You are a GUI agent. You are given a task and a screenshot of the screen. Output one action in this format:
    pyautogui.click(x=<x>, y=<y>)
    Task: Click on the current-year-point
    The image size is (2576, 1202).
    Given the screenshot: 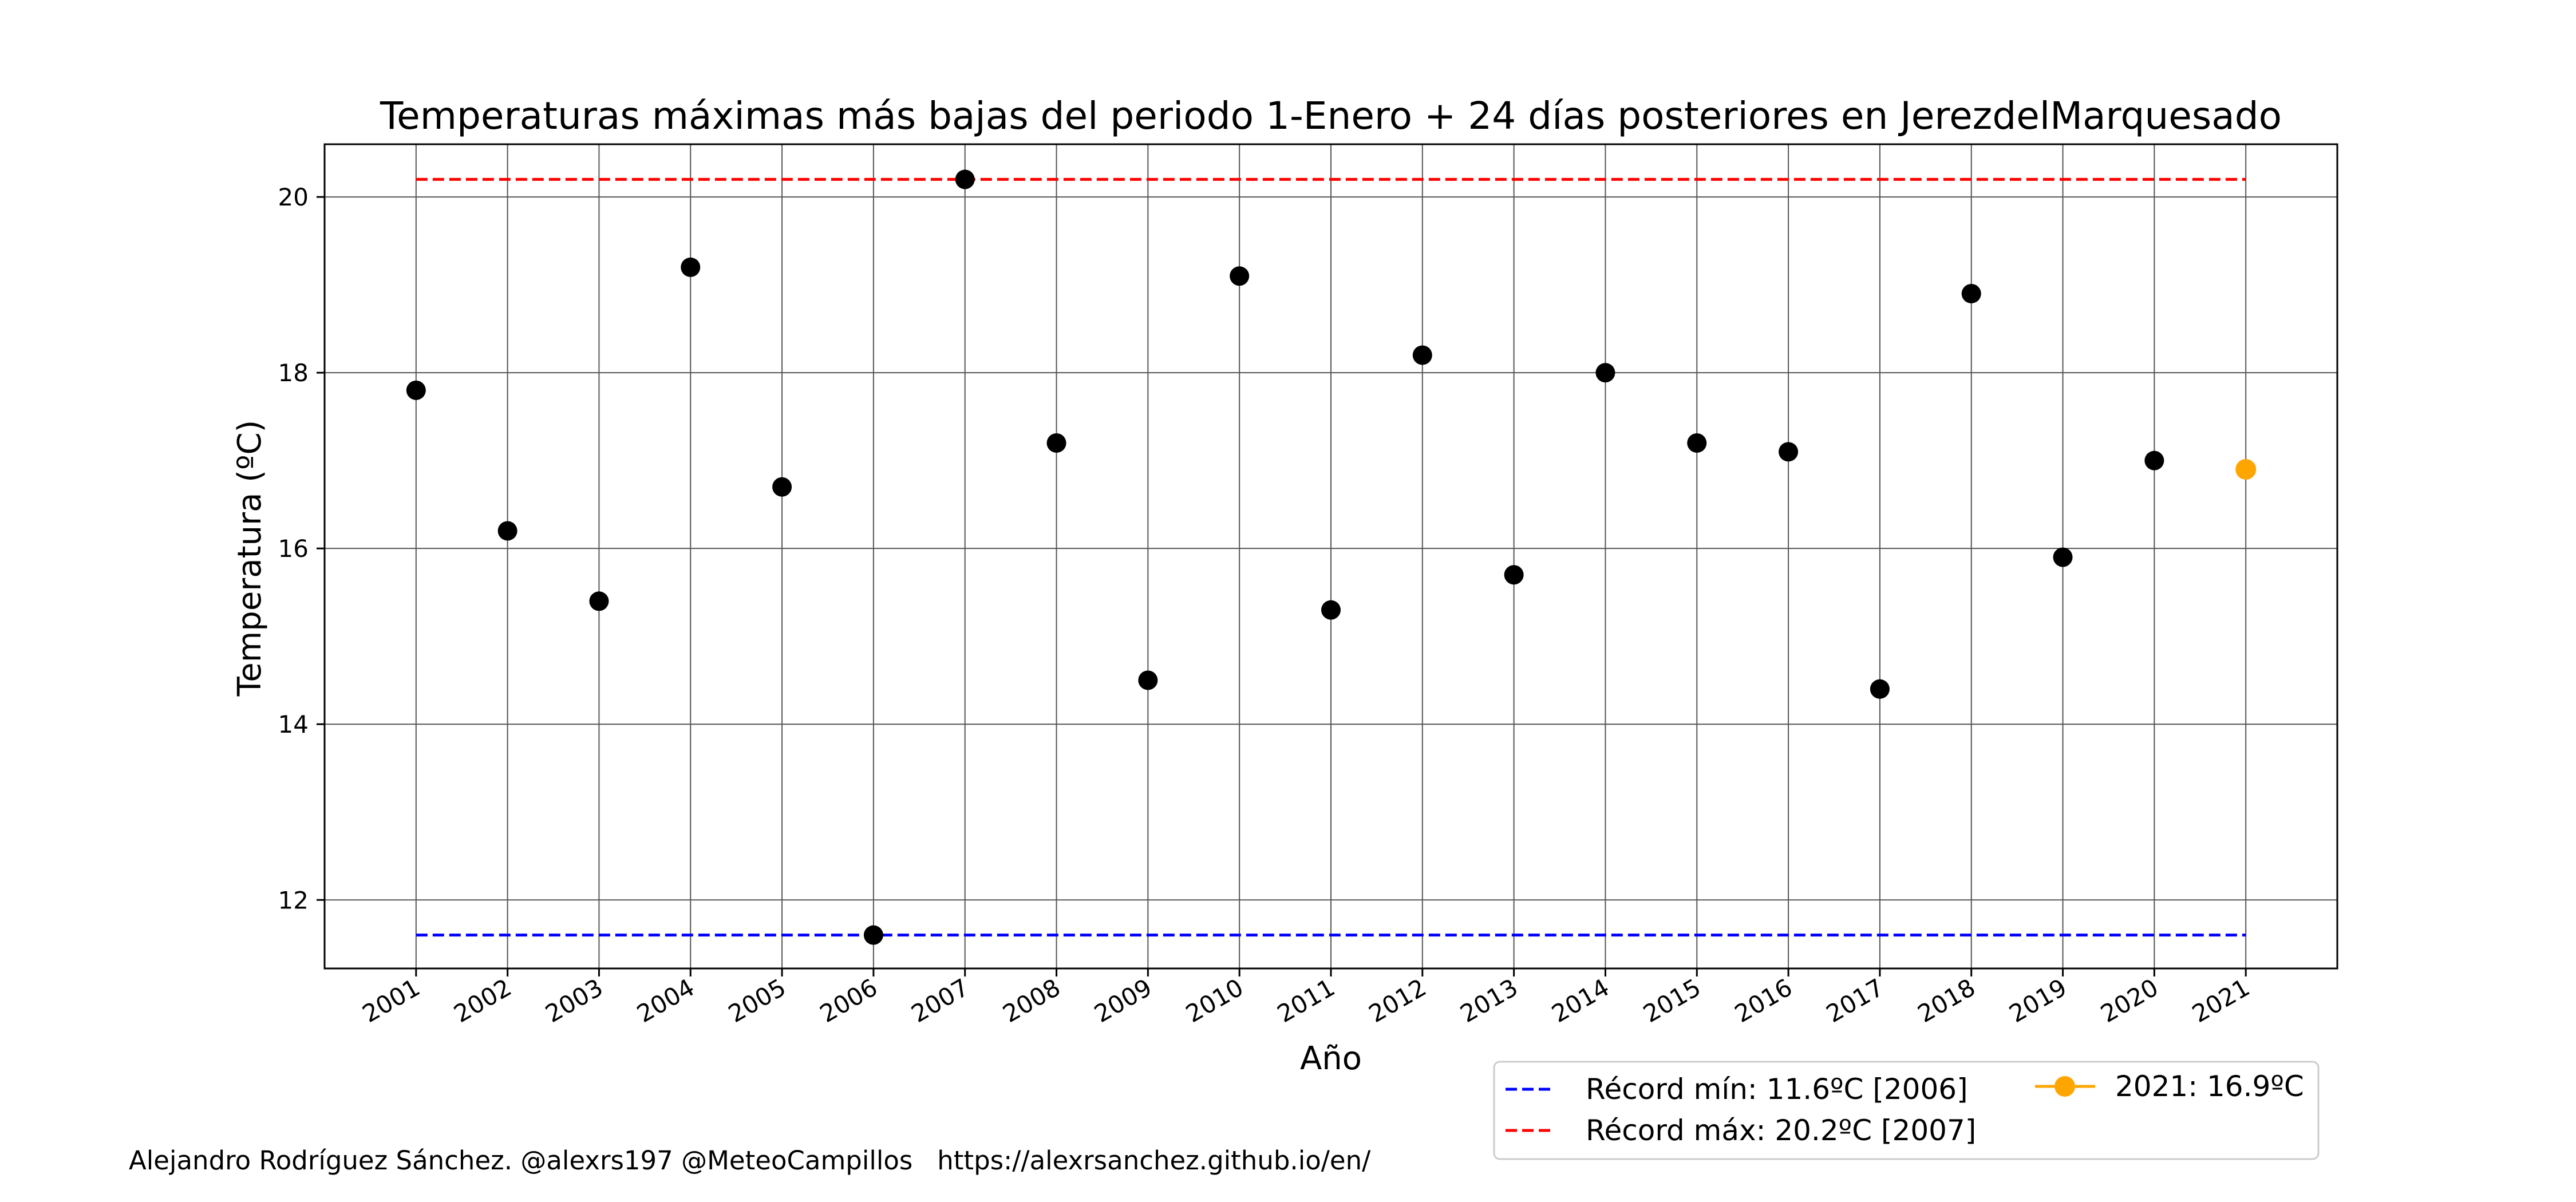 What is the action you would take?
    pyautogui.click(x=2246, y=470)
    